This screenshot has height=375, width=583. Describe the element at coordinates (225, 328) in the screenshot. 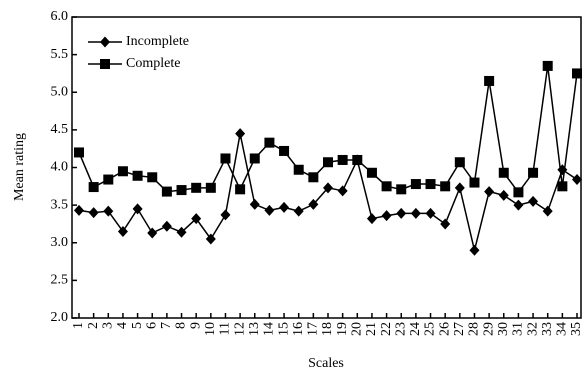

I see `x-tick-label: 11` at that location.